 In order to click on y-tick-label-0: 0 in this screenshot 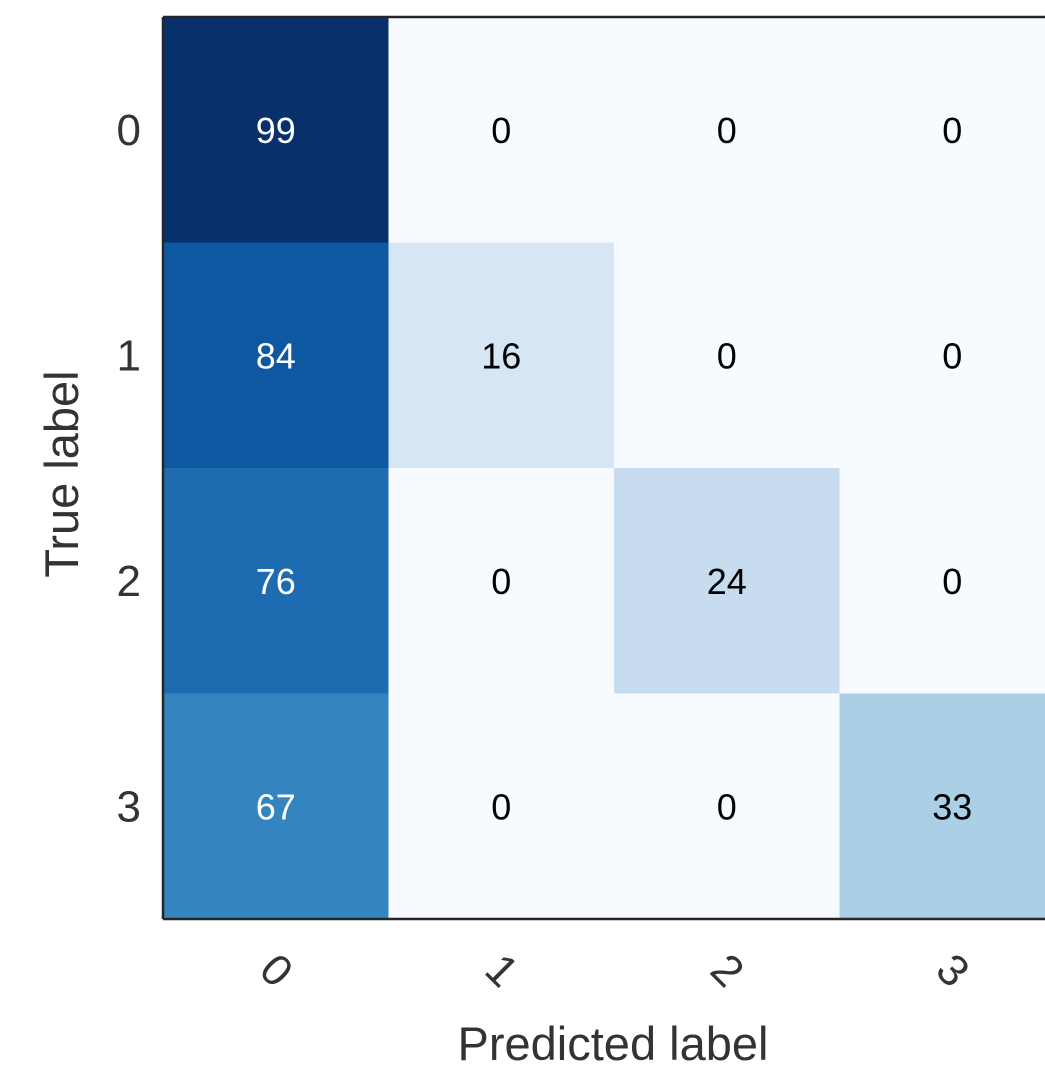, I will do `click(129, 130)`.